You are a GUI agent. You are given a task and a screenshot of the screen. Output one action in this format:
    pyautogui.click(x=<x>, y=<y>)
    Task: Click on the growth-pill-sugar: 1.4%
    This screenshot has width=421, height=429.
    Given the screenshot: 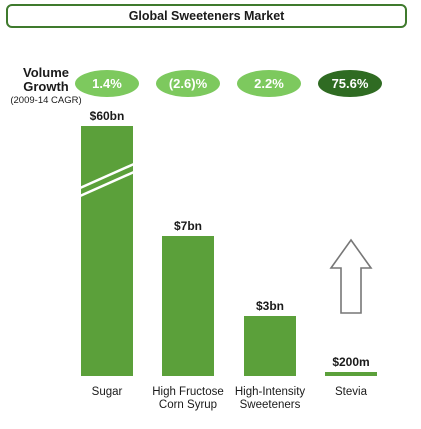 What is the action you would take?
    pyautogui.click(x=107, y=83)
    